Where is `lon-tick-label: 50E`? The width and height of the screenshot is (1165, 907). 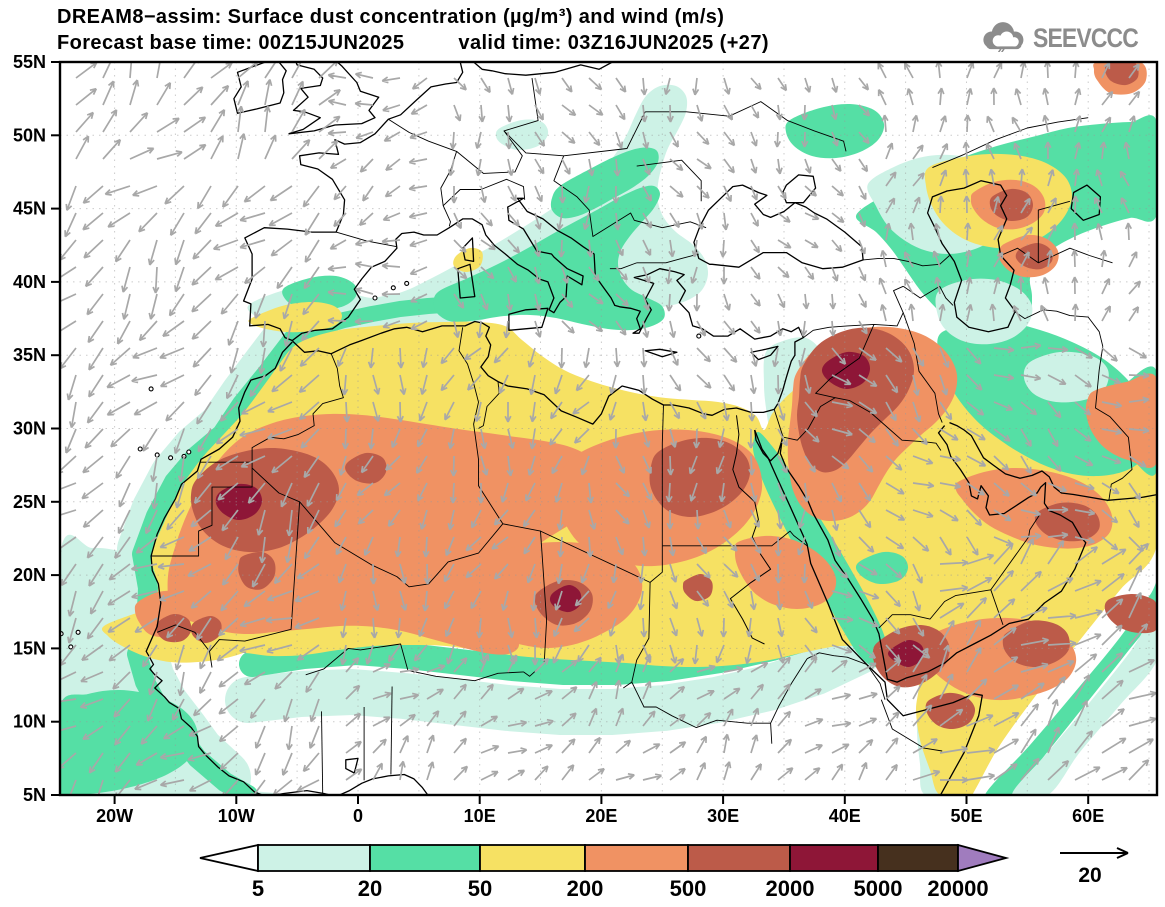 lon-tick-label: 50E is located at coordinates (966, 816).